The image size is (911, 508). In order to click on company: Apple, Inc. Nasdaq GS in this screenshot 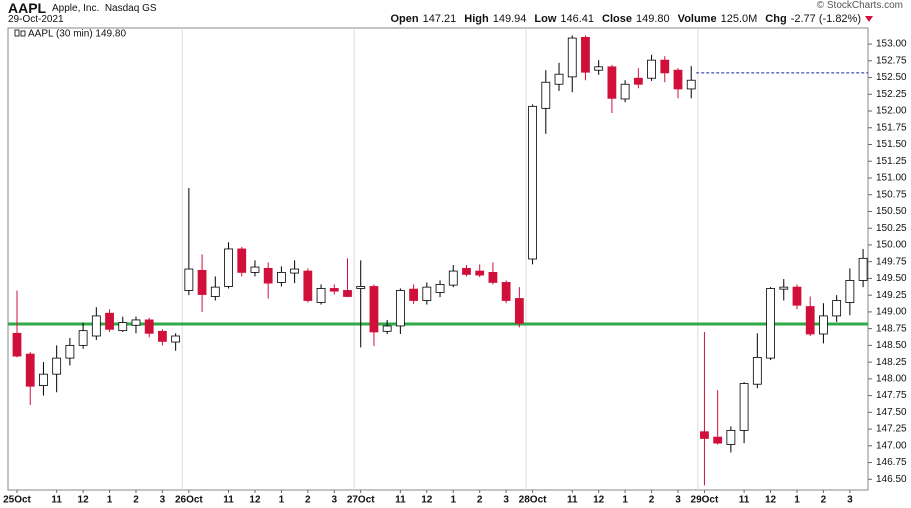, I will do `click(104, 8)`.